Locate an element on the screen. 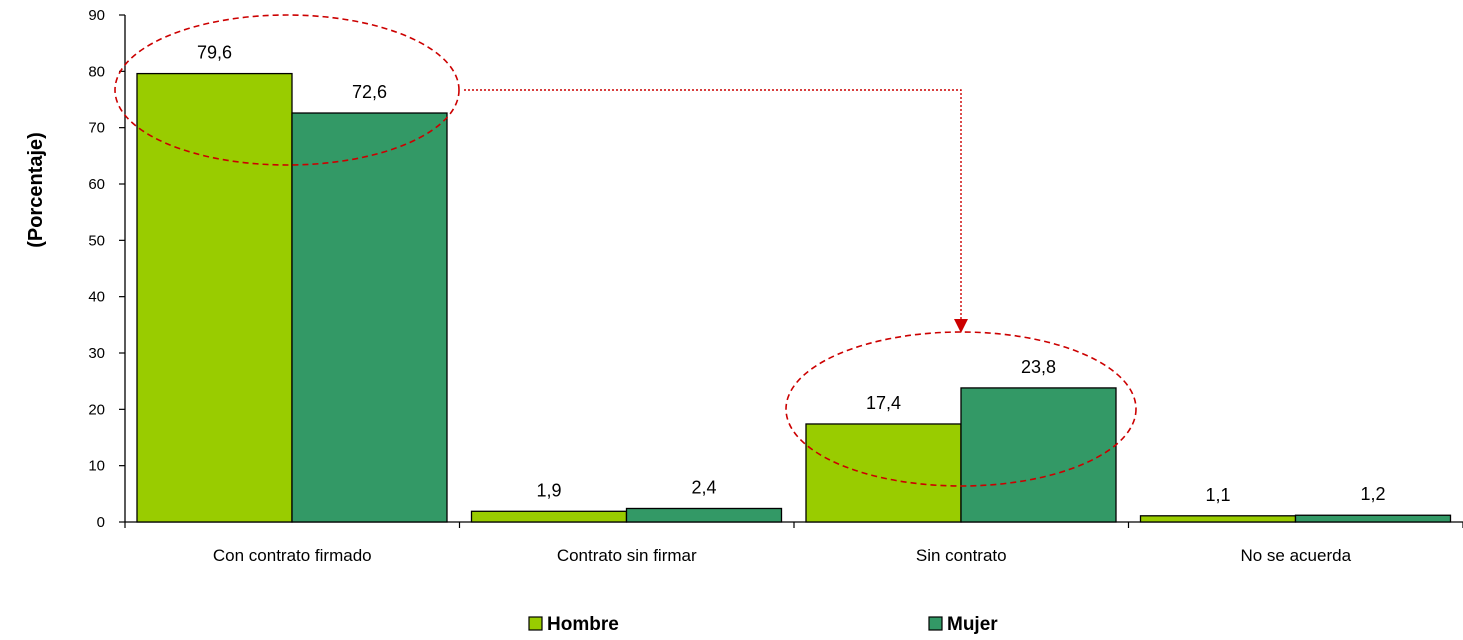  data-label: 72,6 is located at coordinates (369, 92).